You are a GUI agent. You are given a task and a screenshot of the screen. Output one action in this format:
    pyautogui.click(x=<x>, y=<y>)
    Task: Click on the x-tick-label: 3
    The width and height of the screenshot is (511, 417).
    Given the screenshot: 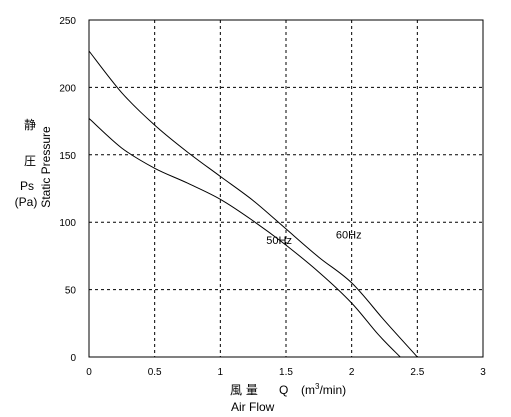 What is the action you would take?
    pyautogui.click(x=483, y=372)
    